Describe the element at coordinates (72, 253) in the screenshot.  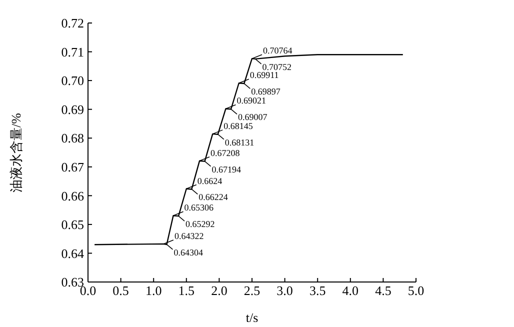
I see `y-tick-label: 0.64` at that location.